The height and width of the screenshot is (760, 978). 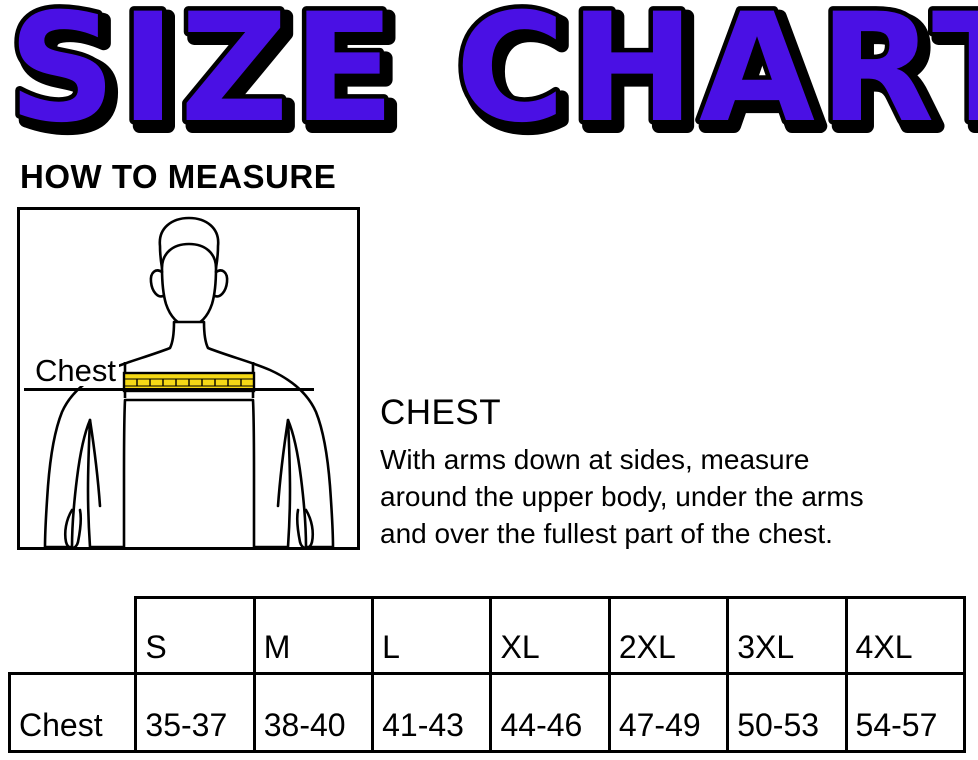 I want to click on left-arm-inner-line, so click(x=95, y=463).